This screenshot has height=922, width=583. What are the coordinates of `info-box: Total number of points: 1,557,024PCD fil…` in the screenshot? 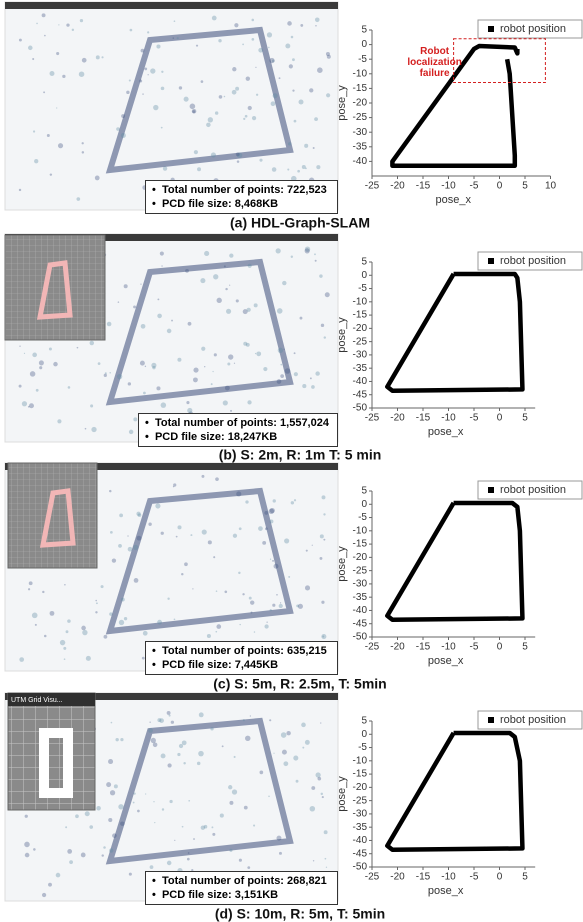 It's located at (238, 430).